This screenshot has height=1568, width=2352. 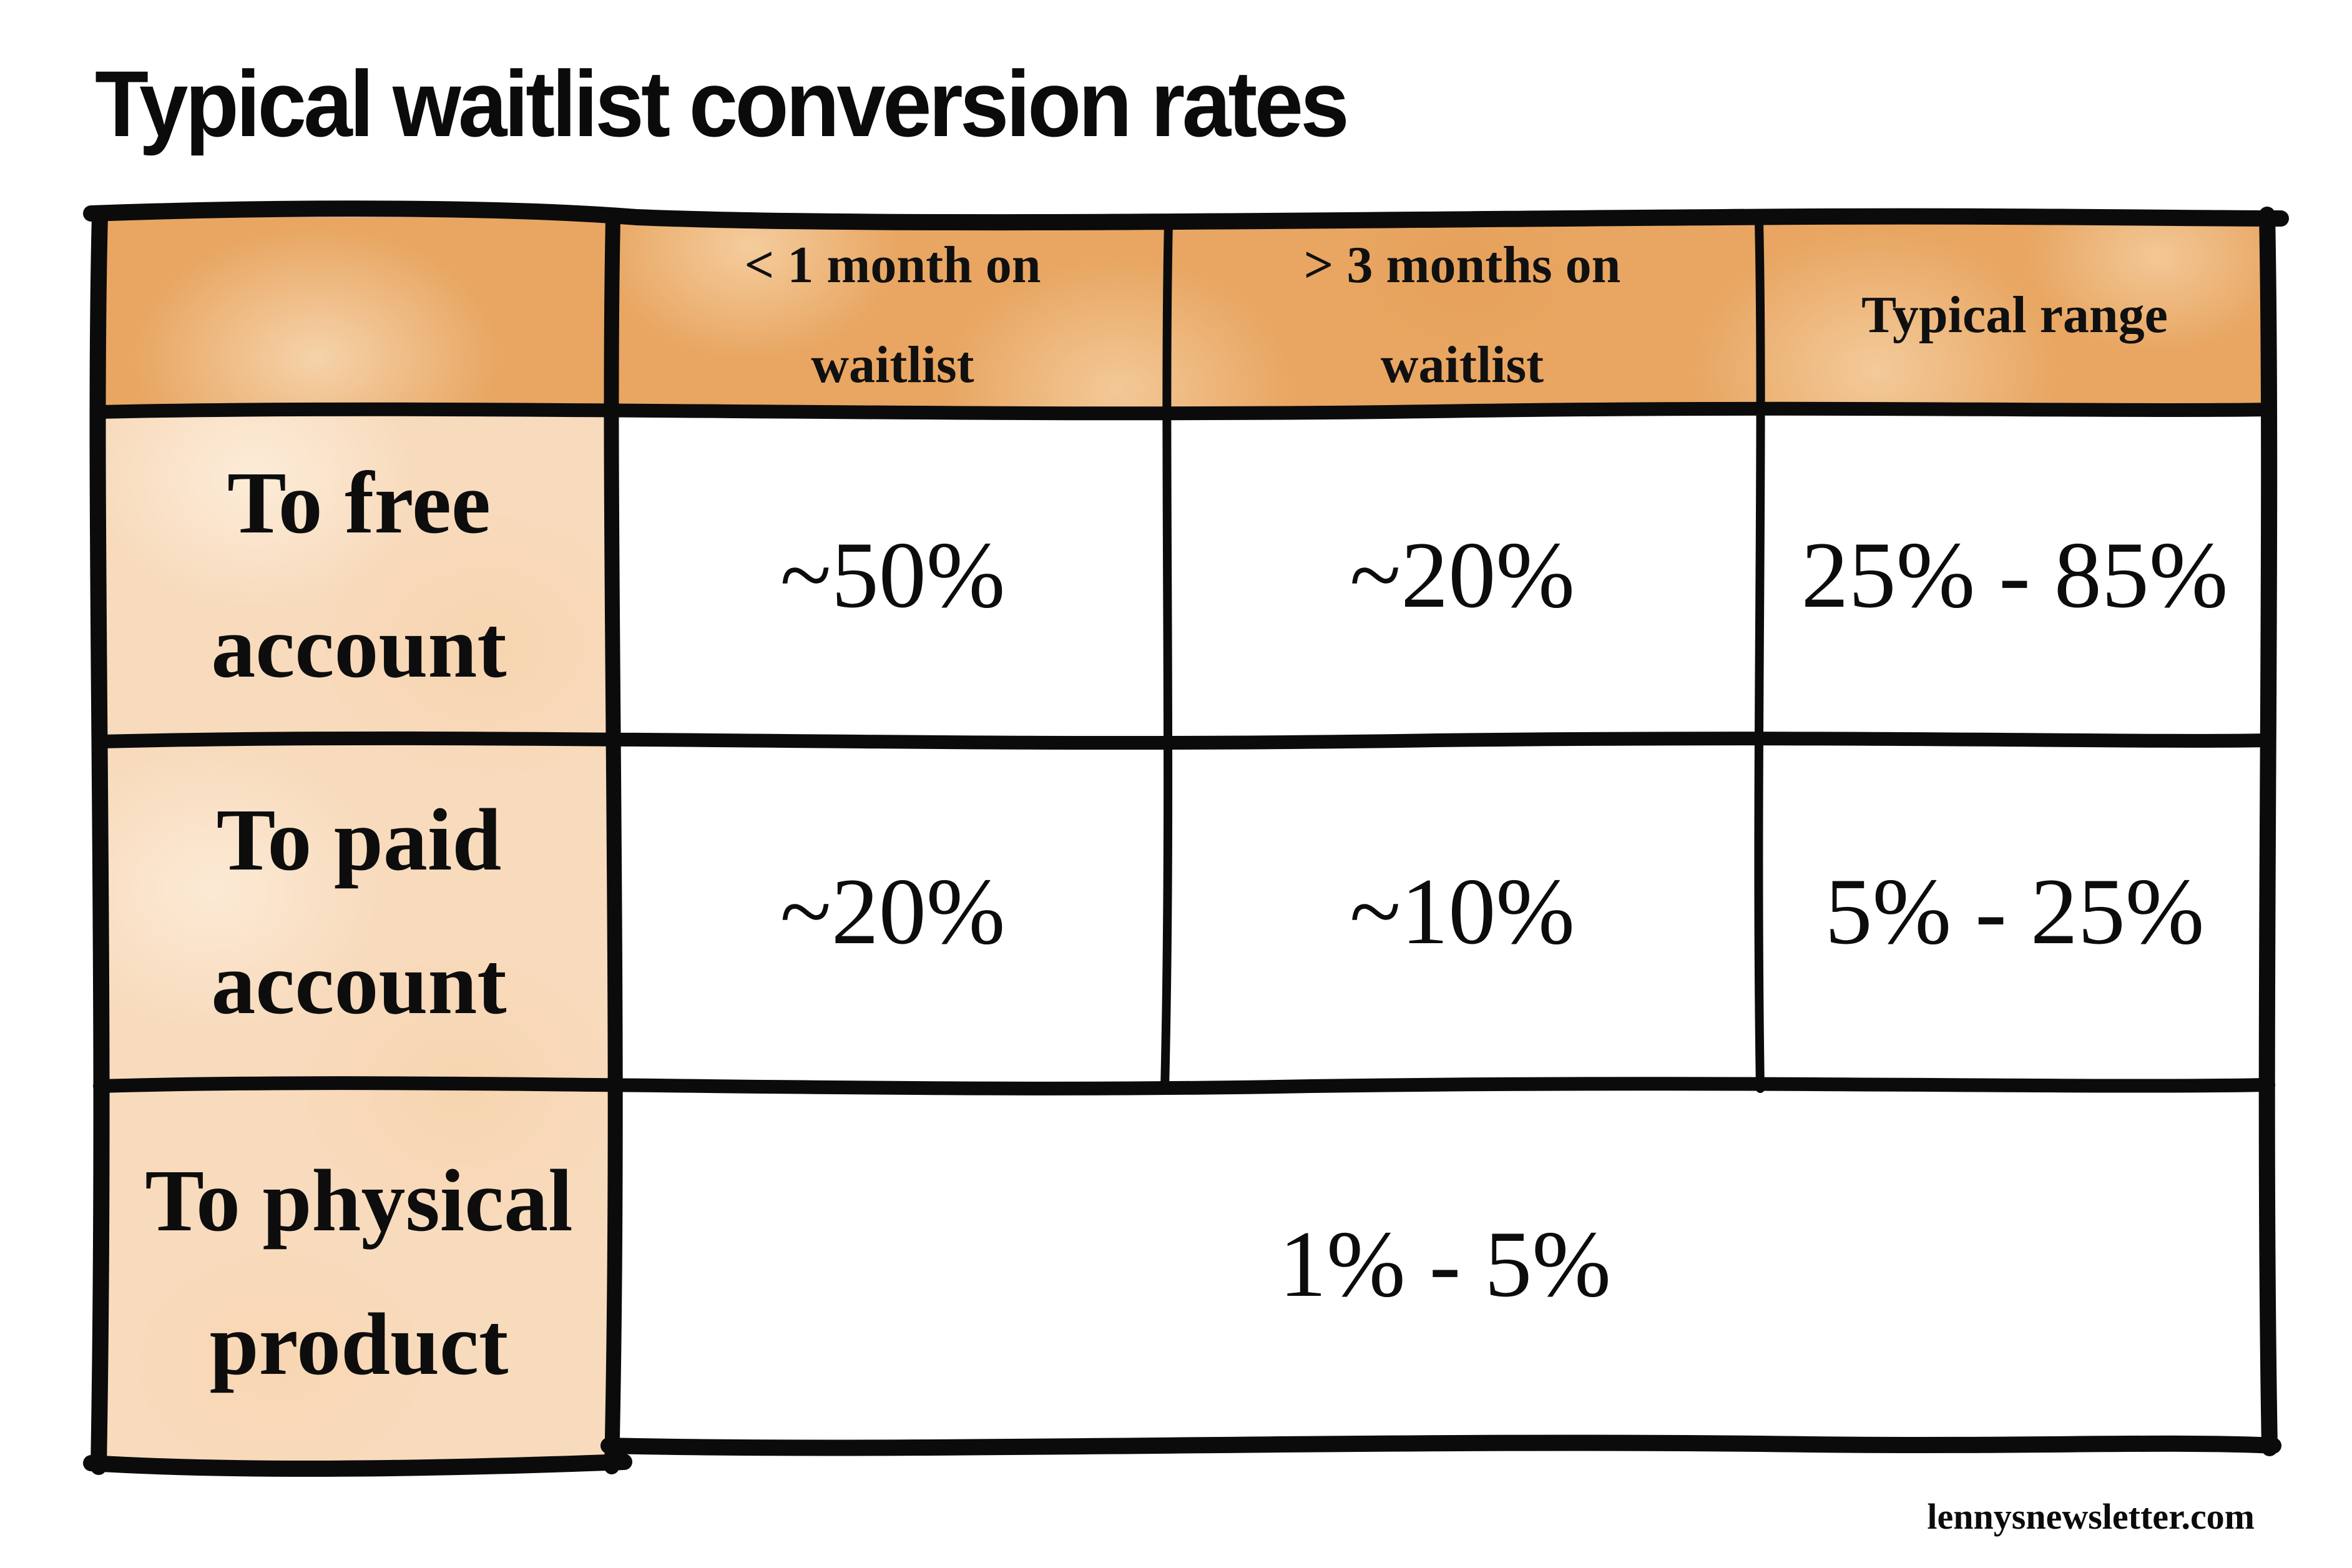 I want to click on label-line: To free, so click(x=359, y=502).